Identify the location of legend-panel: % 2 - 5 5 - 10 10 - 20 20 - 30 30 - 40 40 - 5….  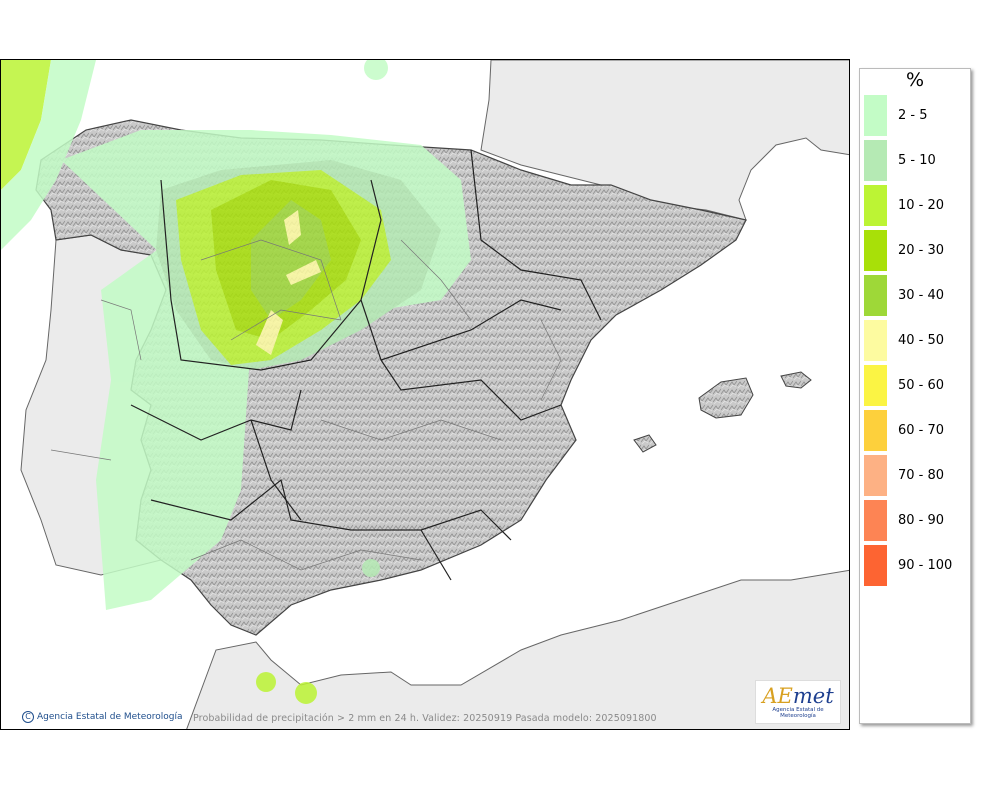
(915, 396).